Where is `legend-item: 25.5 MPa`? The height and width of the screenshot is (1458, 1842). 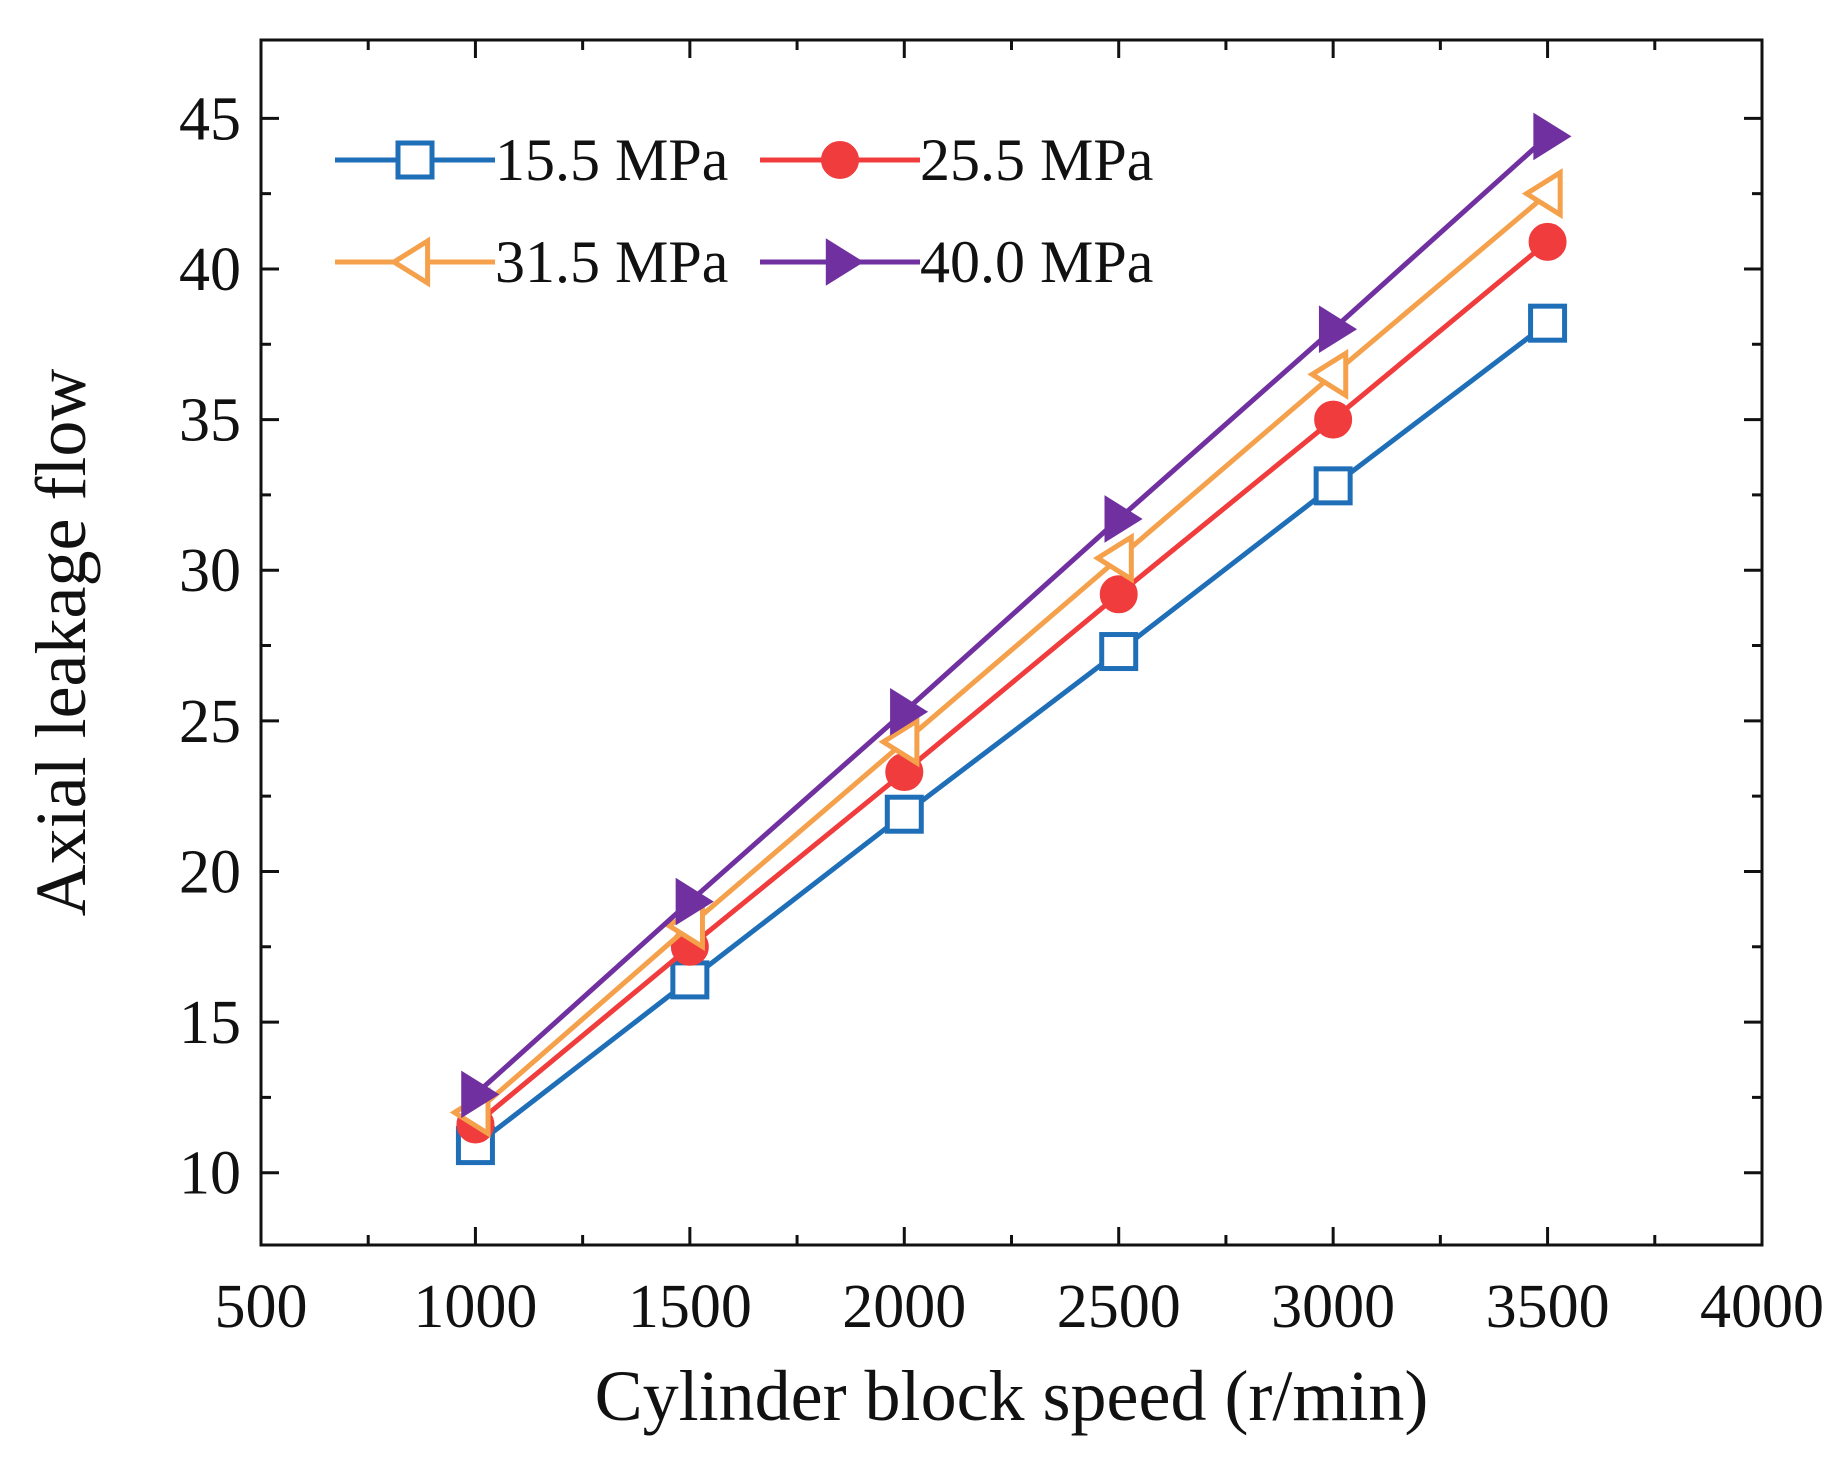
legend-item: 25.5 MPa is located at coordinates (956, 160).